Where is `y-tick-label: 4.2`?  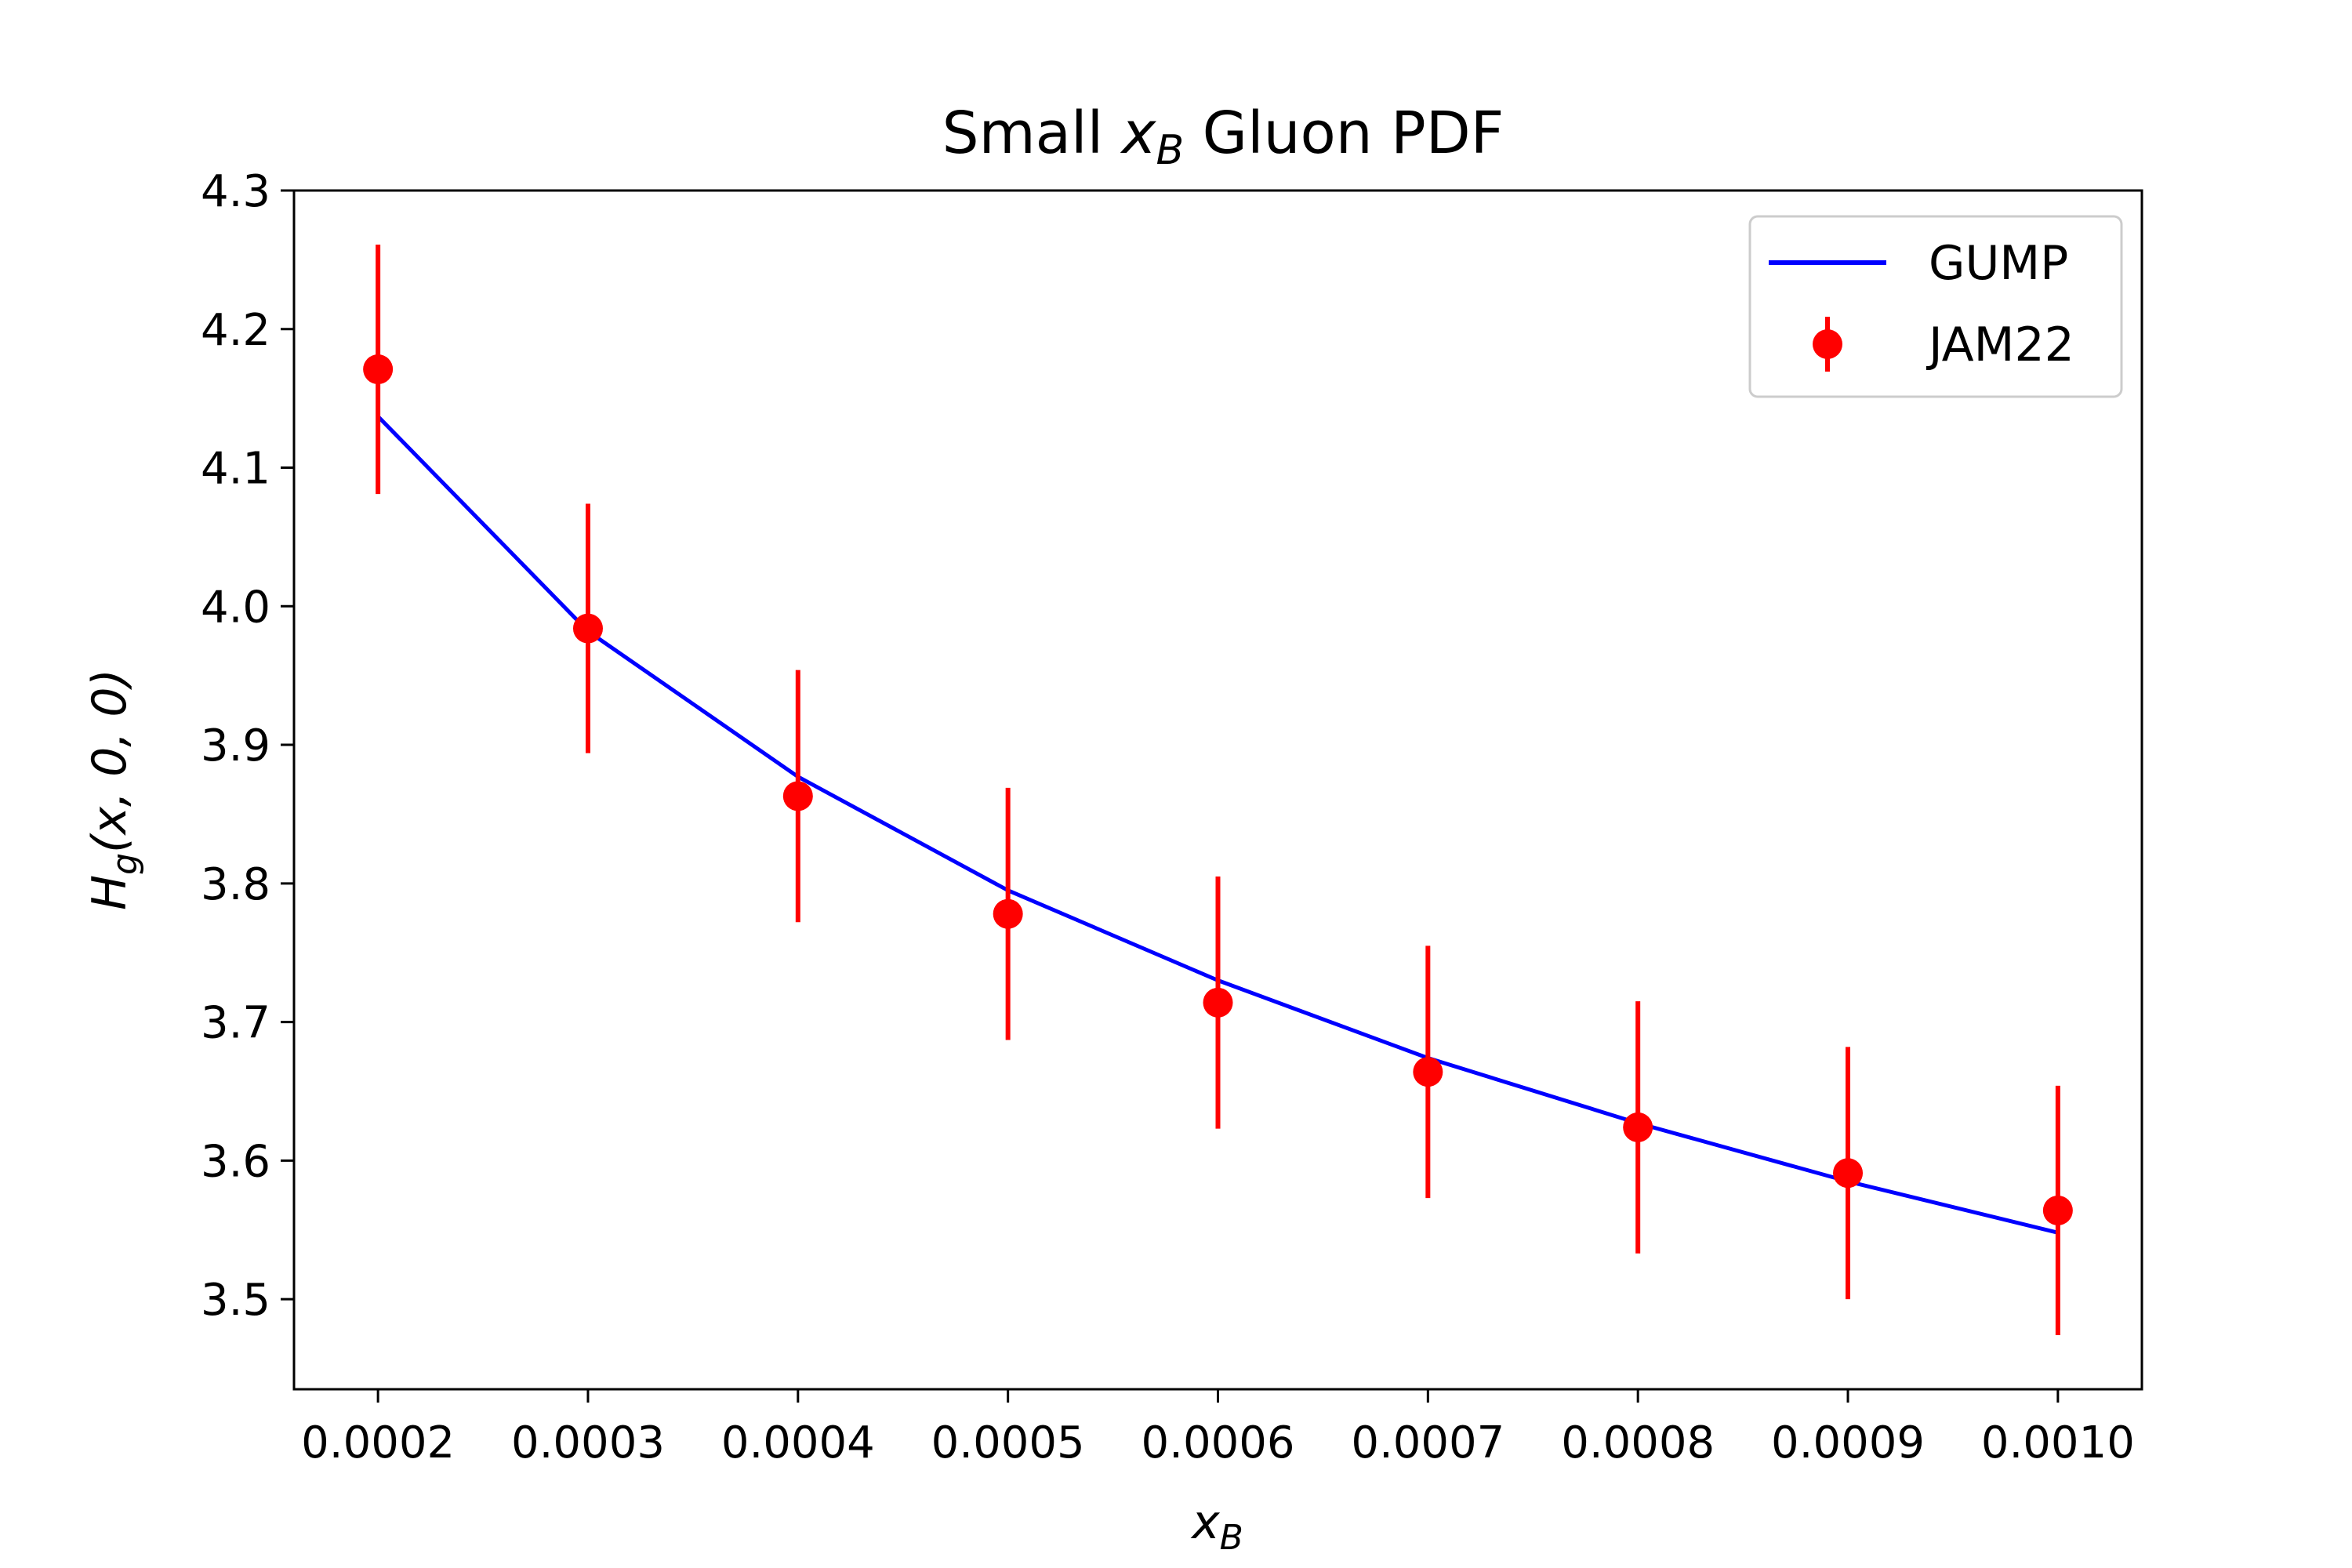
y-tick-label: 4.2 is located at coordinates (235, 330).